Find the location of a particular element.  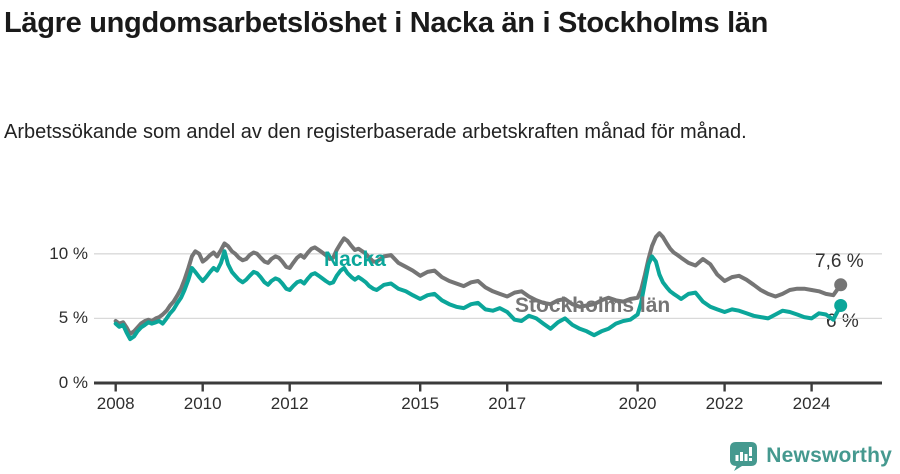

stockholm-end-value-label: 7,6 % is located at coordinates (839, 261).